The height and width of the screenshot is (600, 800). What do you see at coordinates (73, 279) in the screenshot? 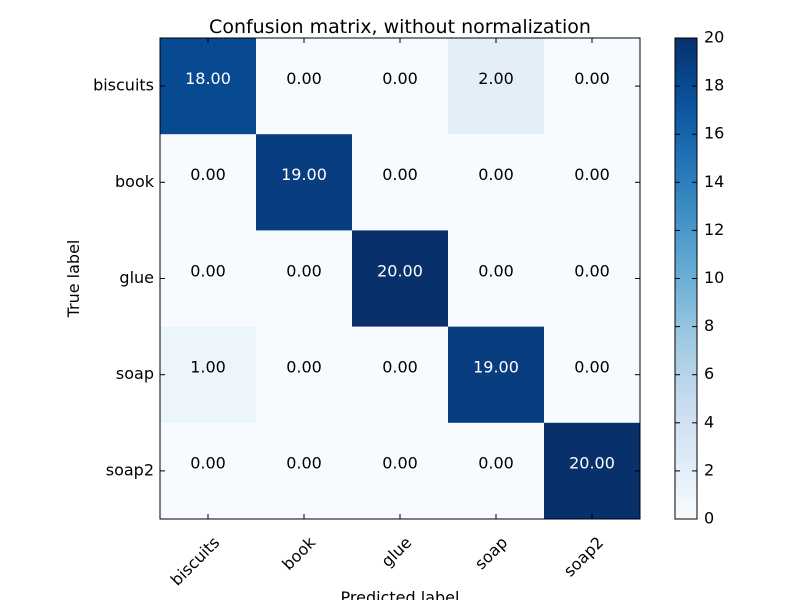
I see `y-axis-label: True label` at bounding box center [73, 279].